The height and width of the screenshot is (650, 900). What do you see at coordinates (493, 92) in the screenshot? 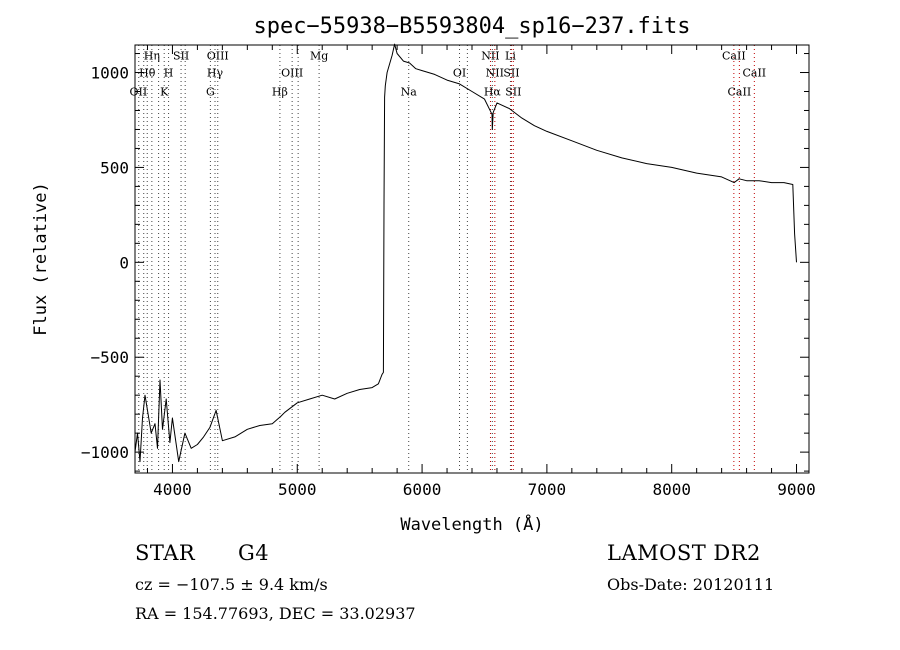
I see `line-label-20: Hα` at bounding box center [493, 92].